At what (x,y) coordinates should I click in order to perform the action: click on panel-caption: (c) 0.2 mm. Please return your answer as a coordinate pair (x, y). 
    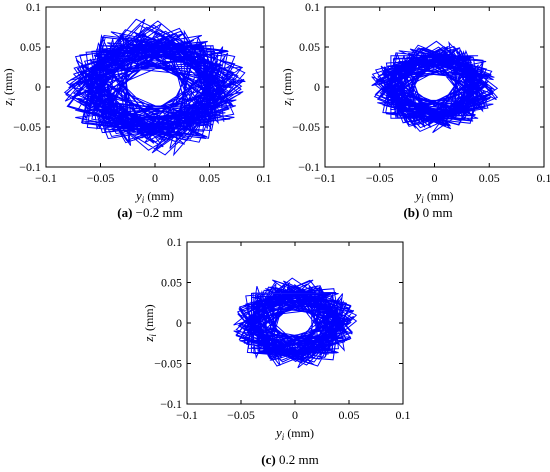
    Looking at the image, I should click on (289, 459).